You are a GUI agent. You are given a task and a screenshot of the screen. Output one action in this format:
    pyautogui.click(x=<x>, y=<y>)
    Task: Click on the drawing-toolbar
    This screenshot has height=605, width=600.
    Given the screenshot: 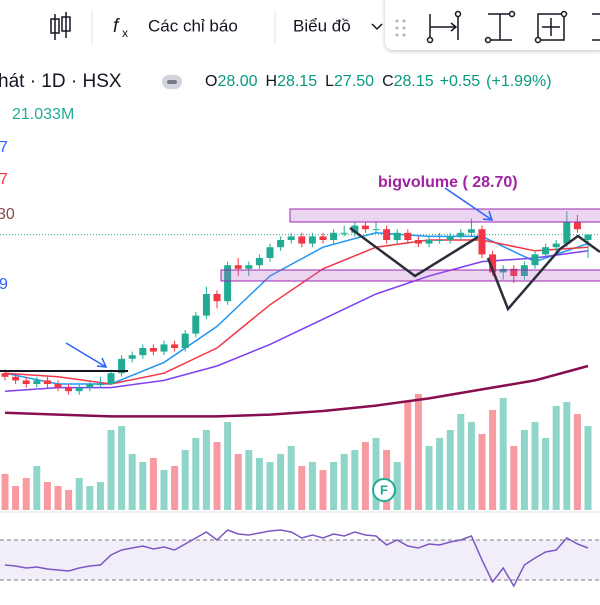 What is the action you would take?
    pyautogui.click(x=492, y=25)
    